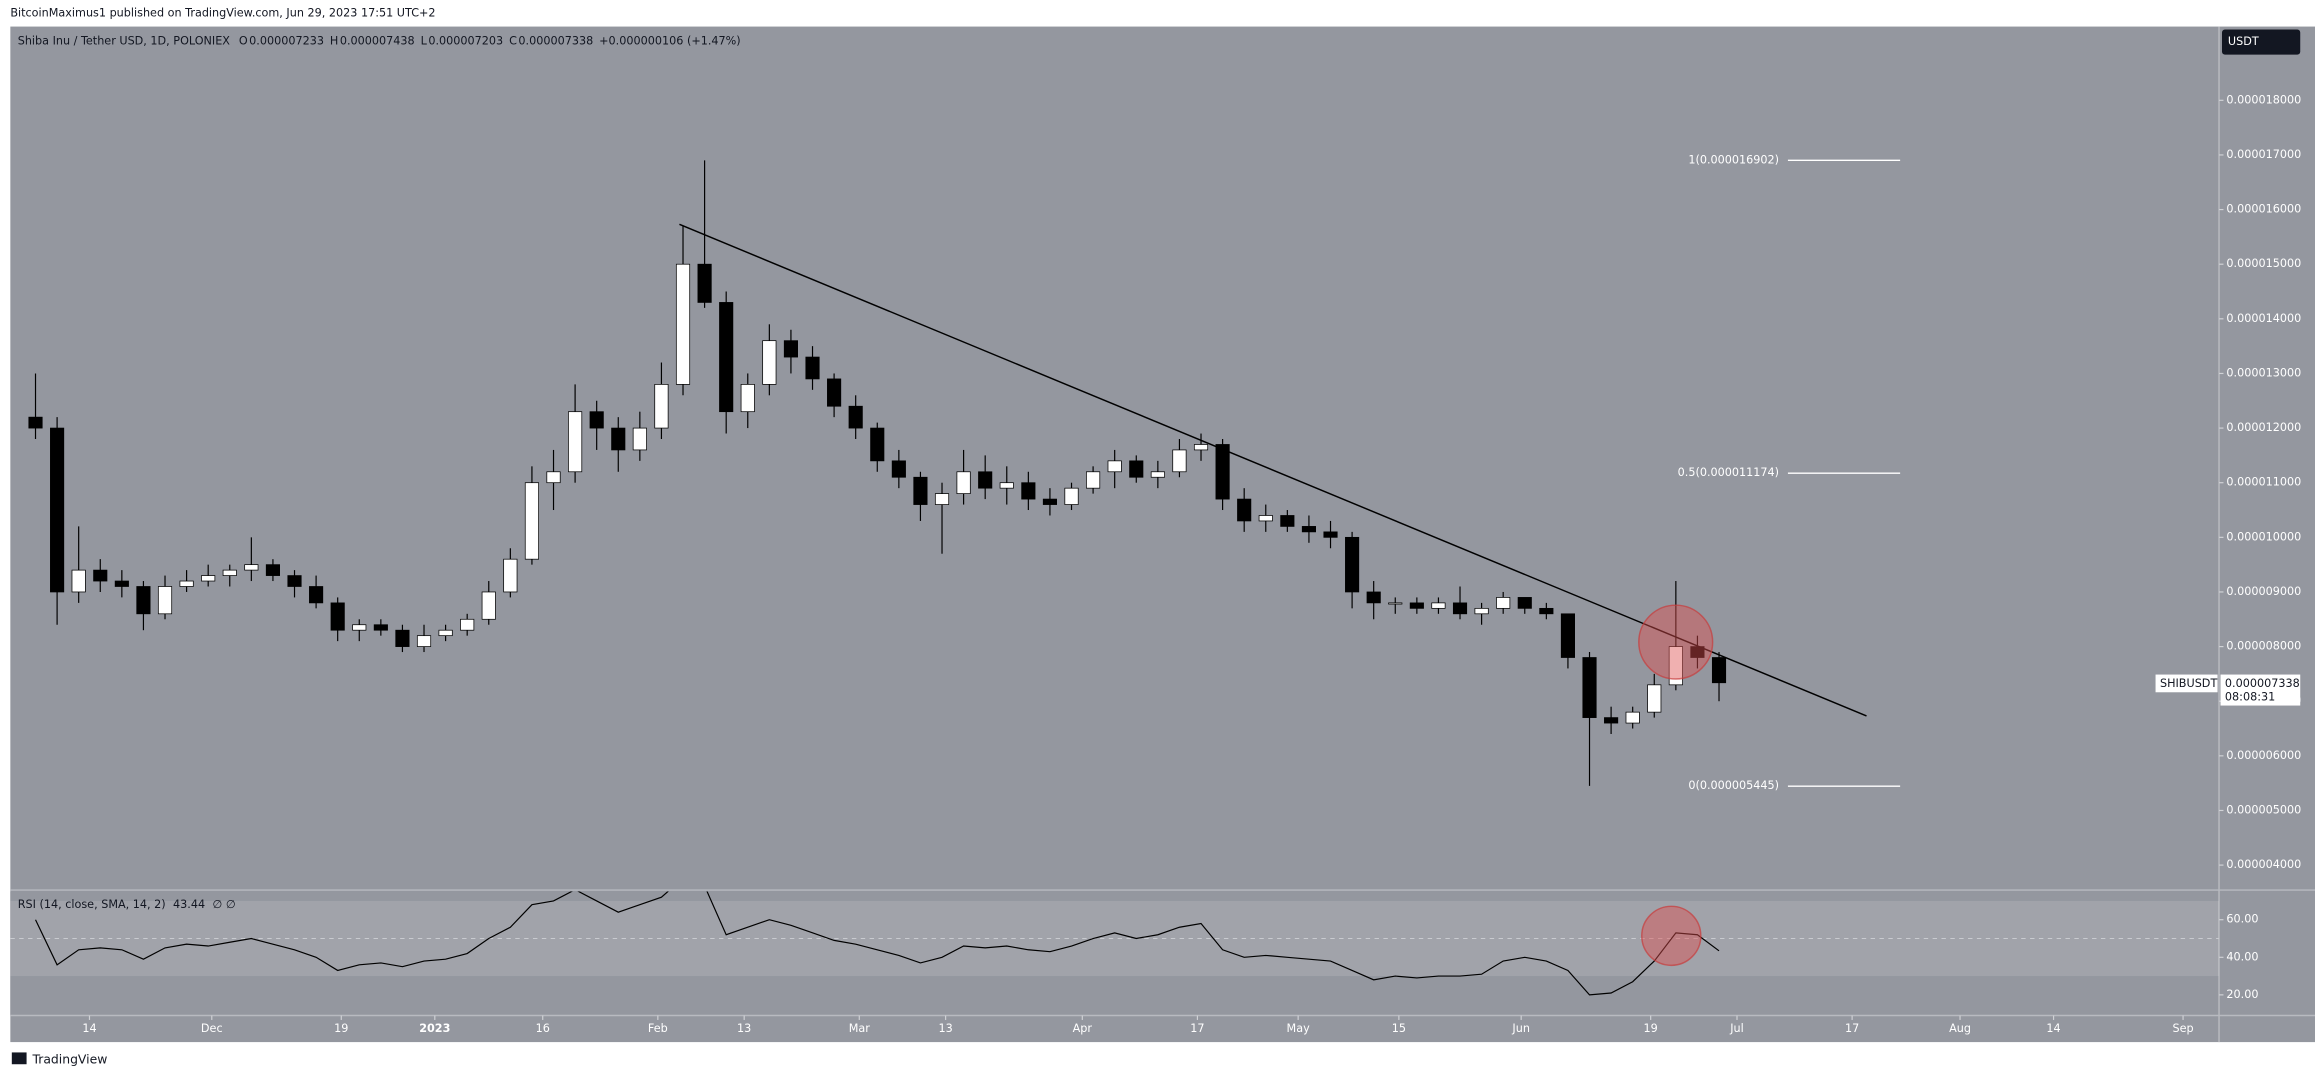 This screenshot has height=1079, width=2315. I want to click on y-tick-label: 0.000005000, so click(2263, 809).